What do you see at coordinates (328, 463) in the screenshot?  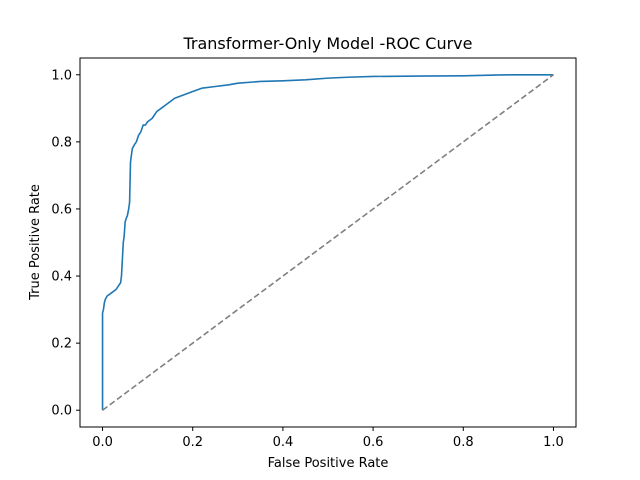 I see `x-axis-label: False Positive Rate` at bounding box center [328, 463].